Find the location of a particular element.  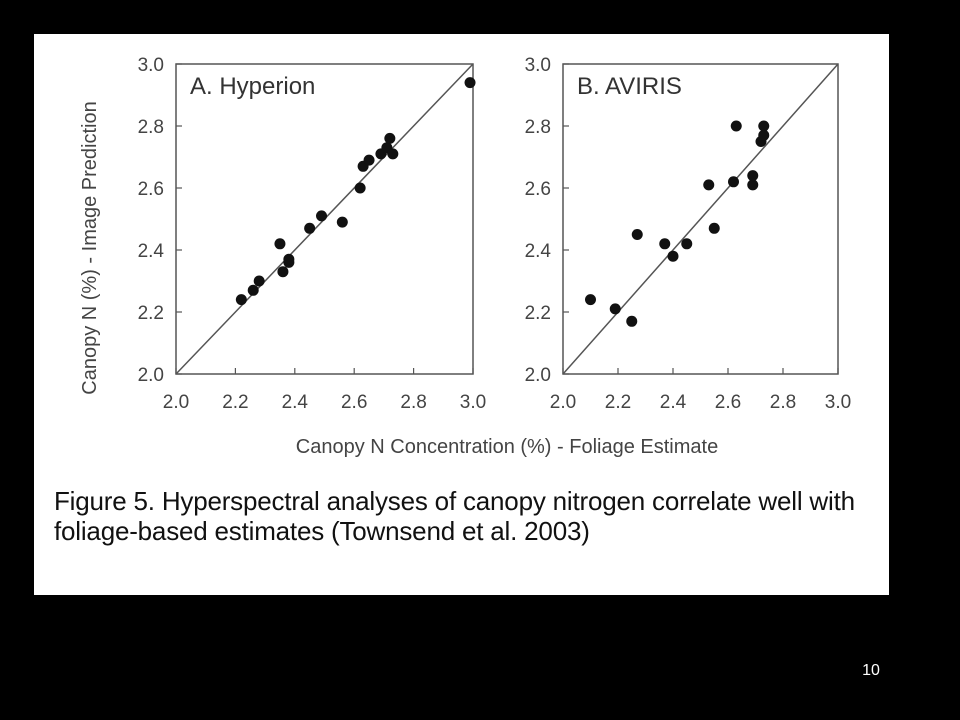

y-axis-label: Canopy N (%) - Image Prediction is located at coordinates (90, 247).